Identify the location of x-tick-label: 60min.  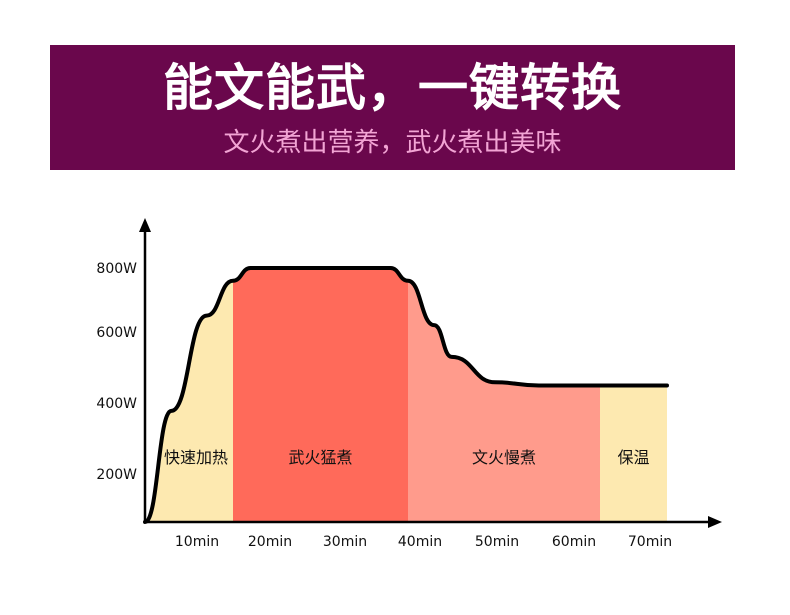
(574, 542).